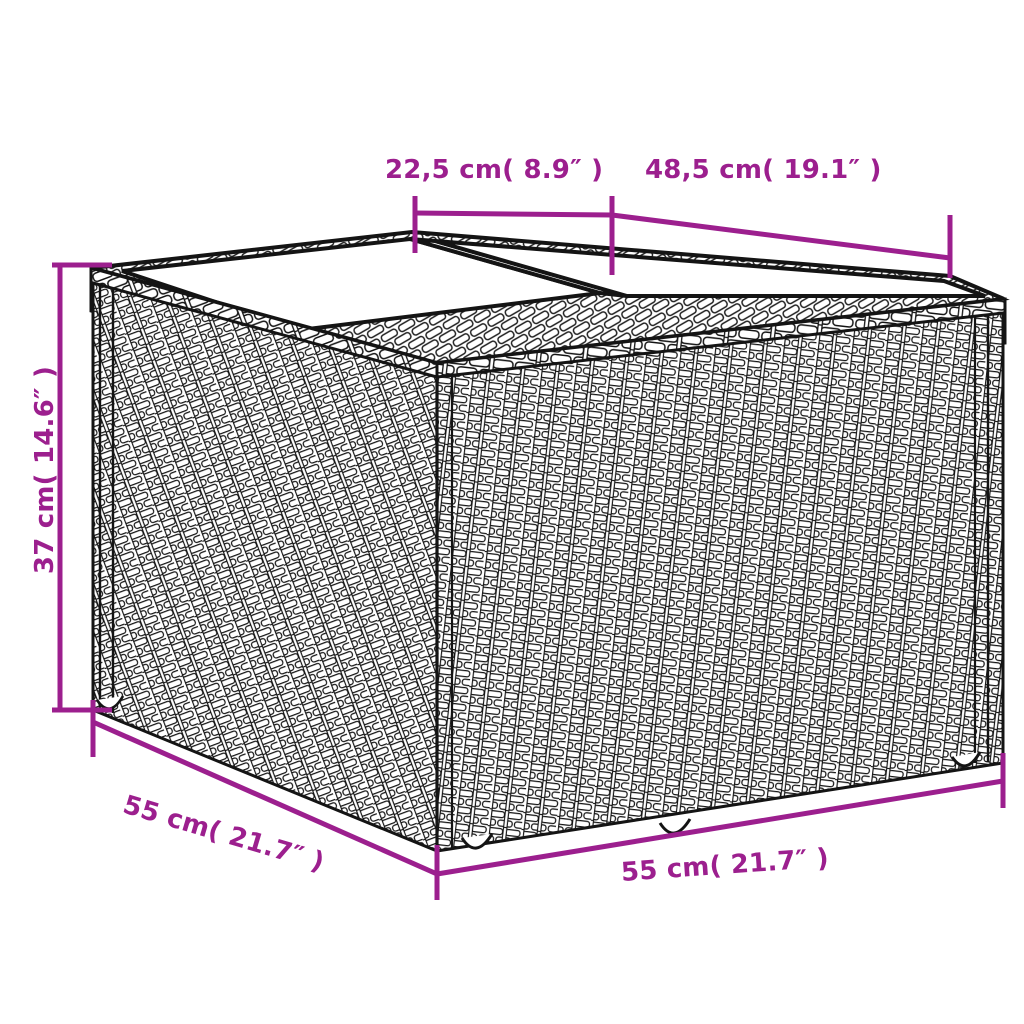 The width and height of the screenshot is (1024, 1024). I want to click on dim-label-top-left: 22,5 cm( 8.9″ ), so click(494, 170).